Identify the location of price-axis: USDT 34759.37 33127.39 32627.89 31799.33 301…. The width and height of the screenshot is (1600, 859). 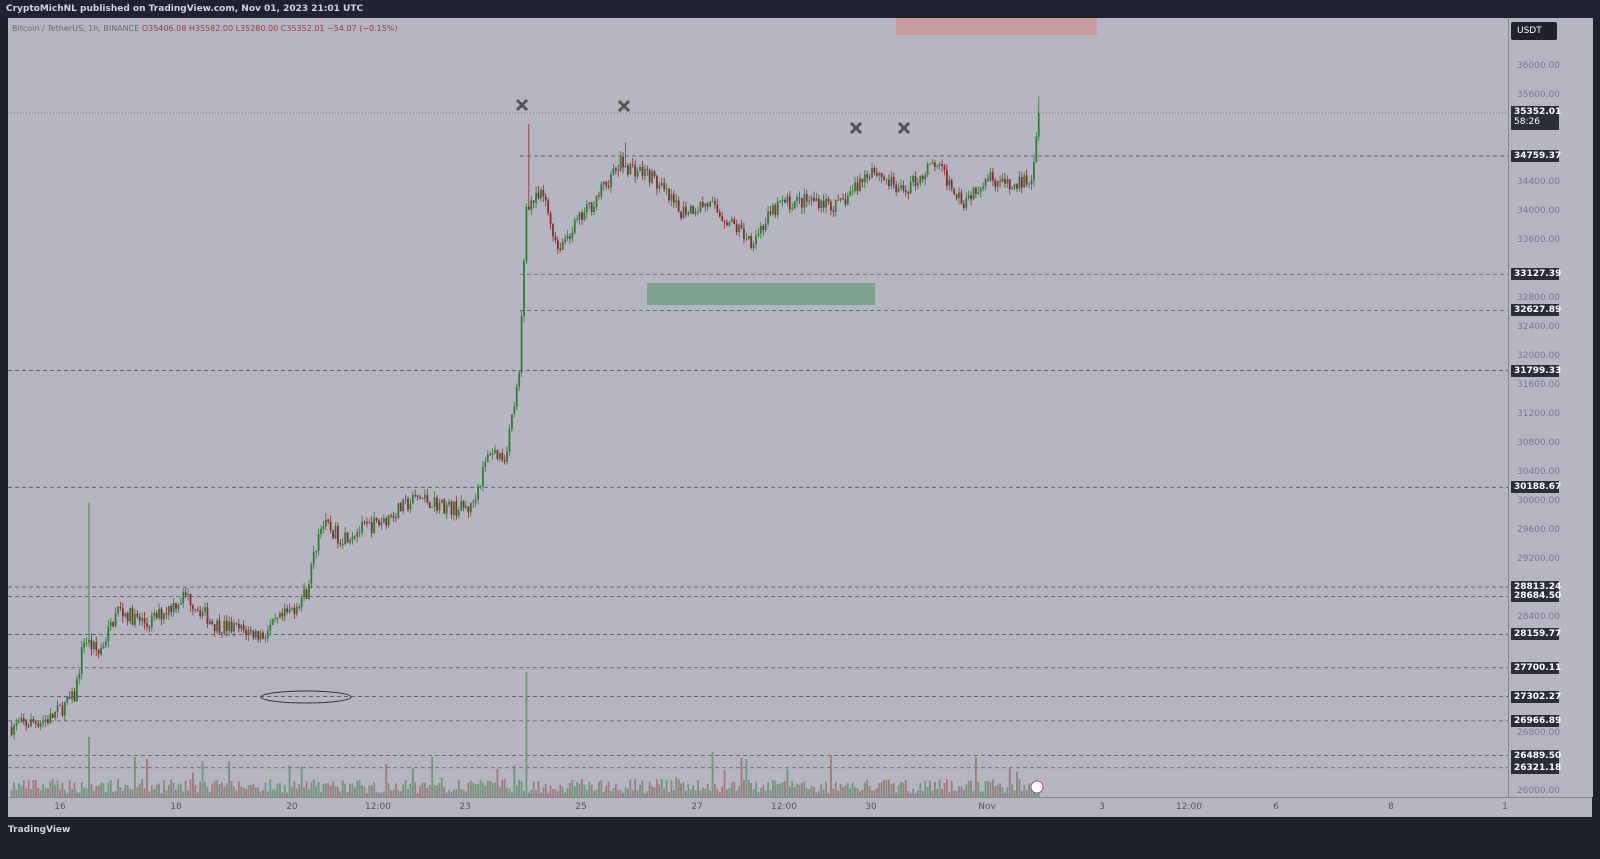
(1550, 407).